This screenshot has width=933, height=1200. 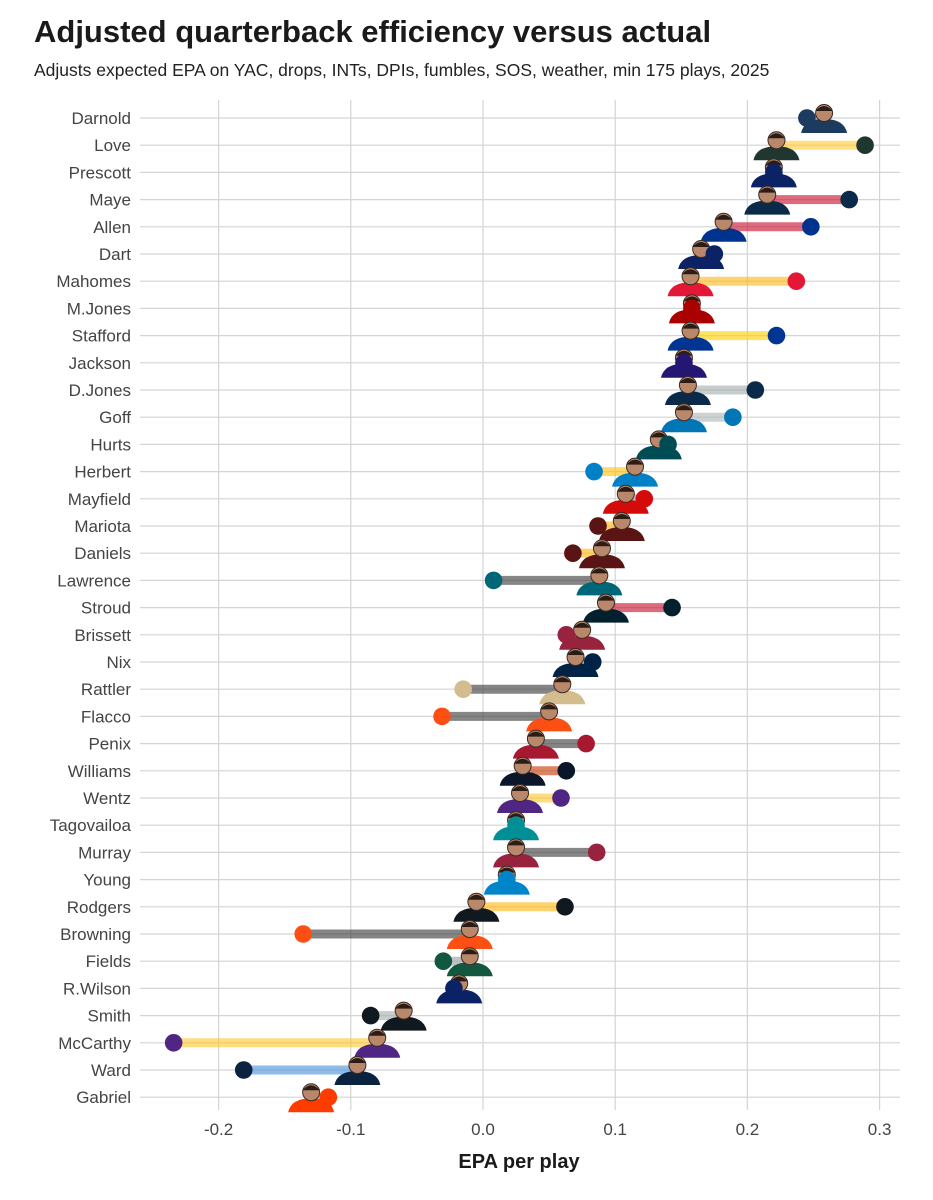 What do you see at coordinates (94, 1043) in the screenshot?
I see `qb-label: McCarthy` at bounding box center [94, 1043].